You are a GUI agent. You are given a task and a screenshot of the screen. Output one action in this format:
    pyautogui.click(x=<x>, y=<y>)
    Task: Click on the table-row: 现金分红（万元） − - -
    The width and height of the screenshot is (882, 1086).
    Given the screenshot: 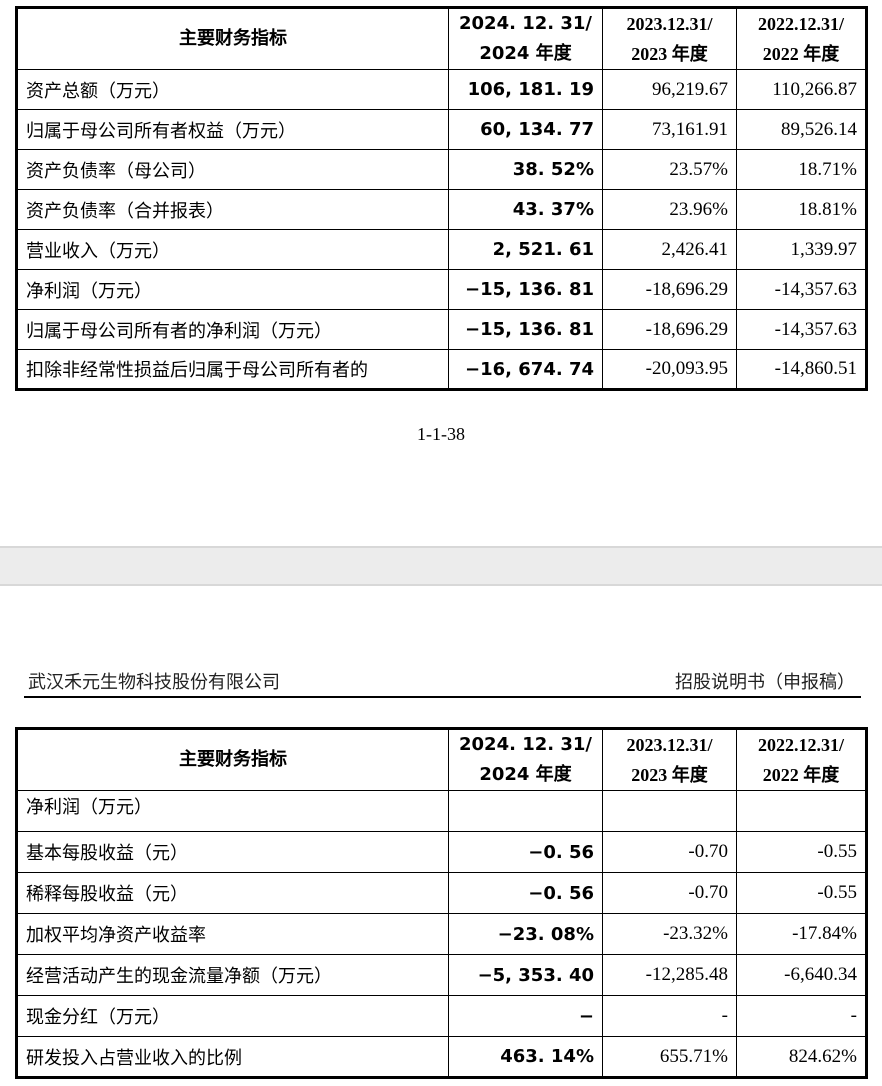 What is the action you would take?
    pyautogui.click(x=441, y=1016)
    